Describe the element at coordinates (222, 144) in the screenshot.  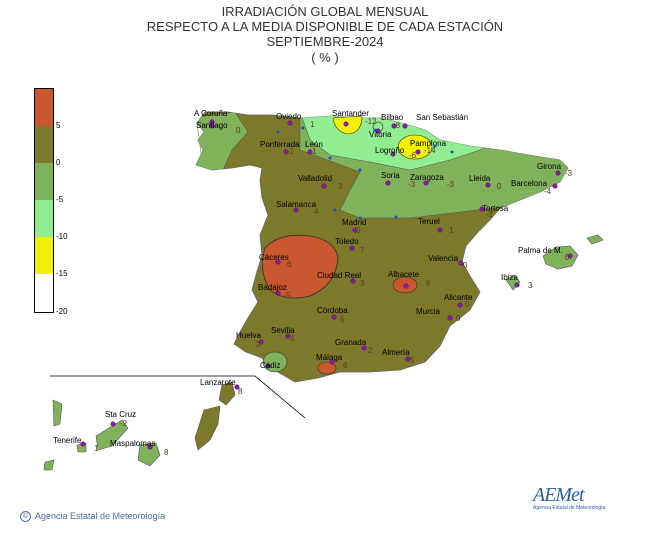
I see `zone-galicia` at that location.